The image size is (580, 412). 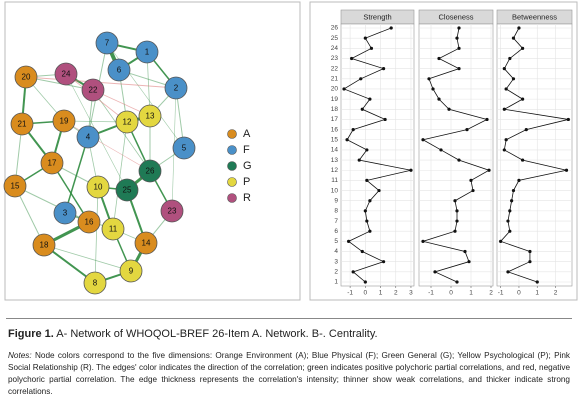 What do you see at coordinates (22, 124) in the screenshot?
I see `node-label: 21` at bounding box center [22, 124].